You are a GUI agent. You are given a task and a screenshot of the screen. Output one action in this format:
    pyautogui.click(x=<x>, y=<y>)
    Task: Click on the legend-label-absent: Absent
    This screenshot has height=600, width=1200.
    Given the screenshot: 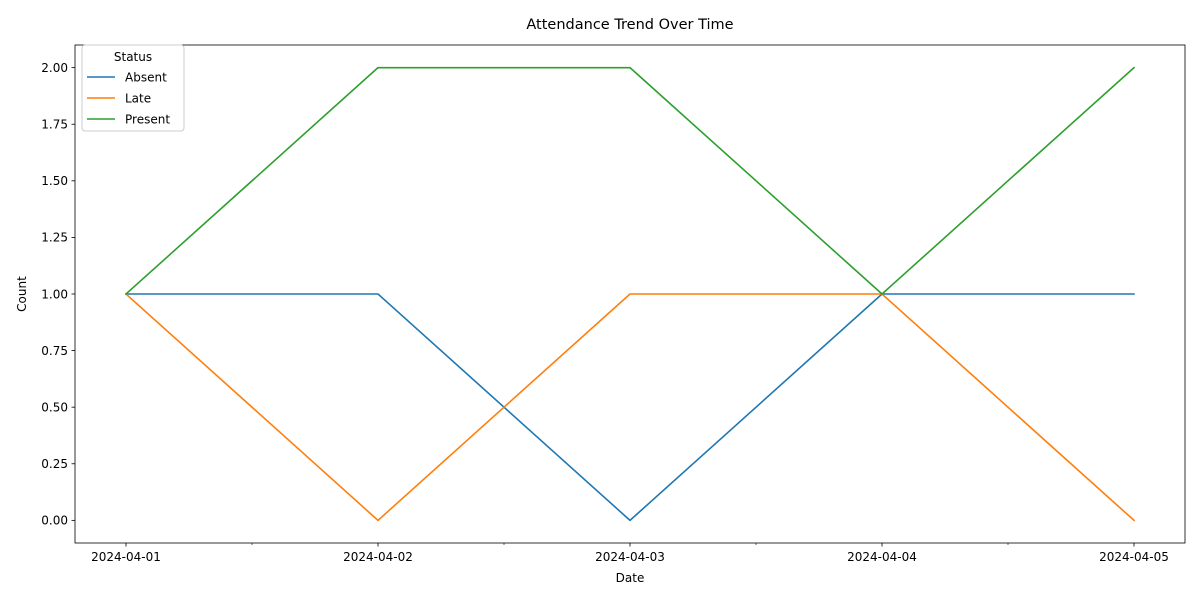 What is the action you would take?
    pyautogui.click(x=146, y=77)
    